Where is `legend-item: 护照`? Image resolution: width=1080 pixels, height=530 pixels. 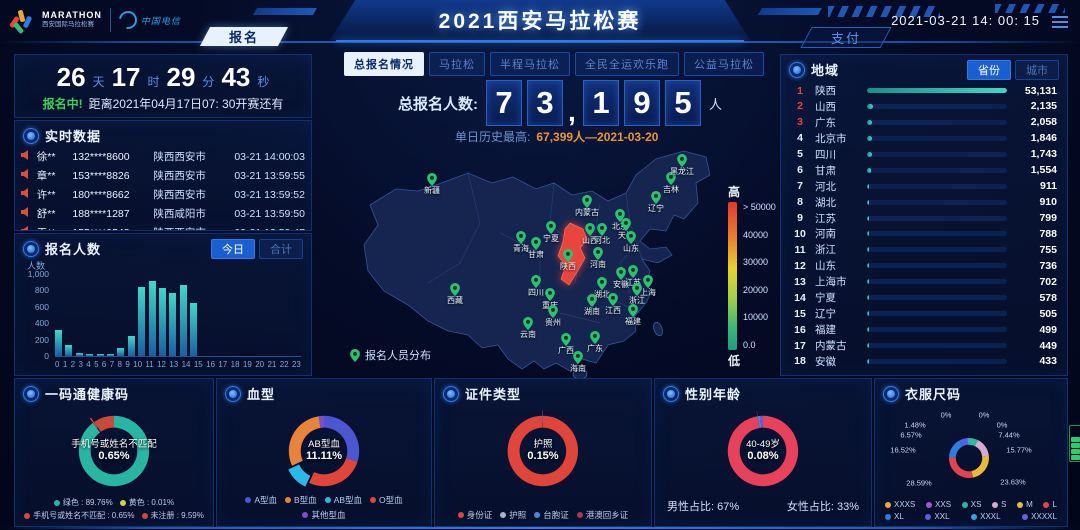 legend-item: 护照 is located at coordinates (513, 515).